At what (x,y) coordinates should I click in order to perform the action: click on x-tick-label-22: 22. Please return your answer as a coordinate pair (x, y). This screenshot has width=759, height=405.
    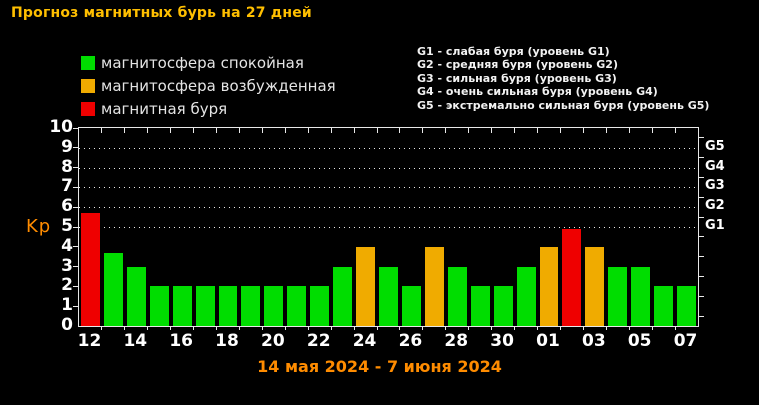
    Looking at the image, I should click on (318, 341).